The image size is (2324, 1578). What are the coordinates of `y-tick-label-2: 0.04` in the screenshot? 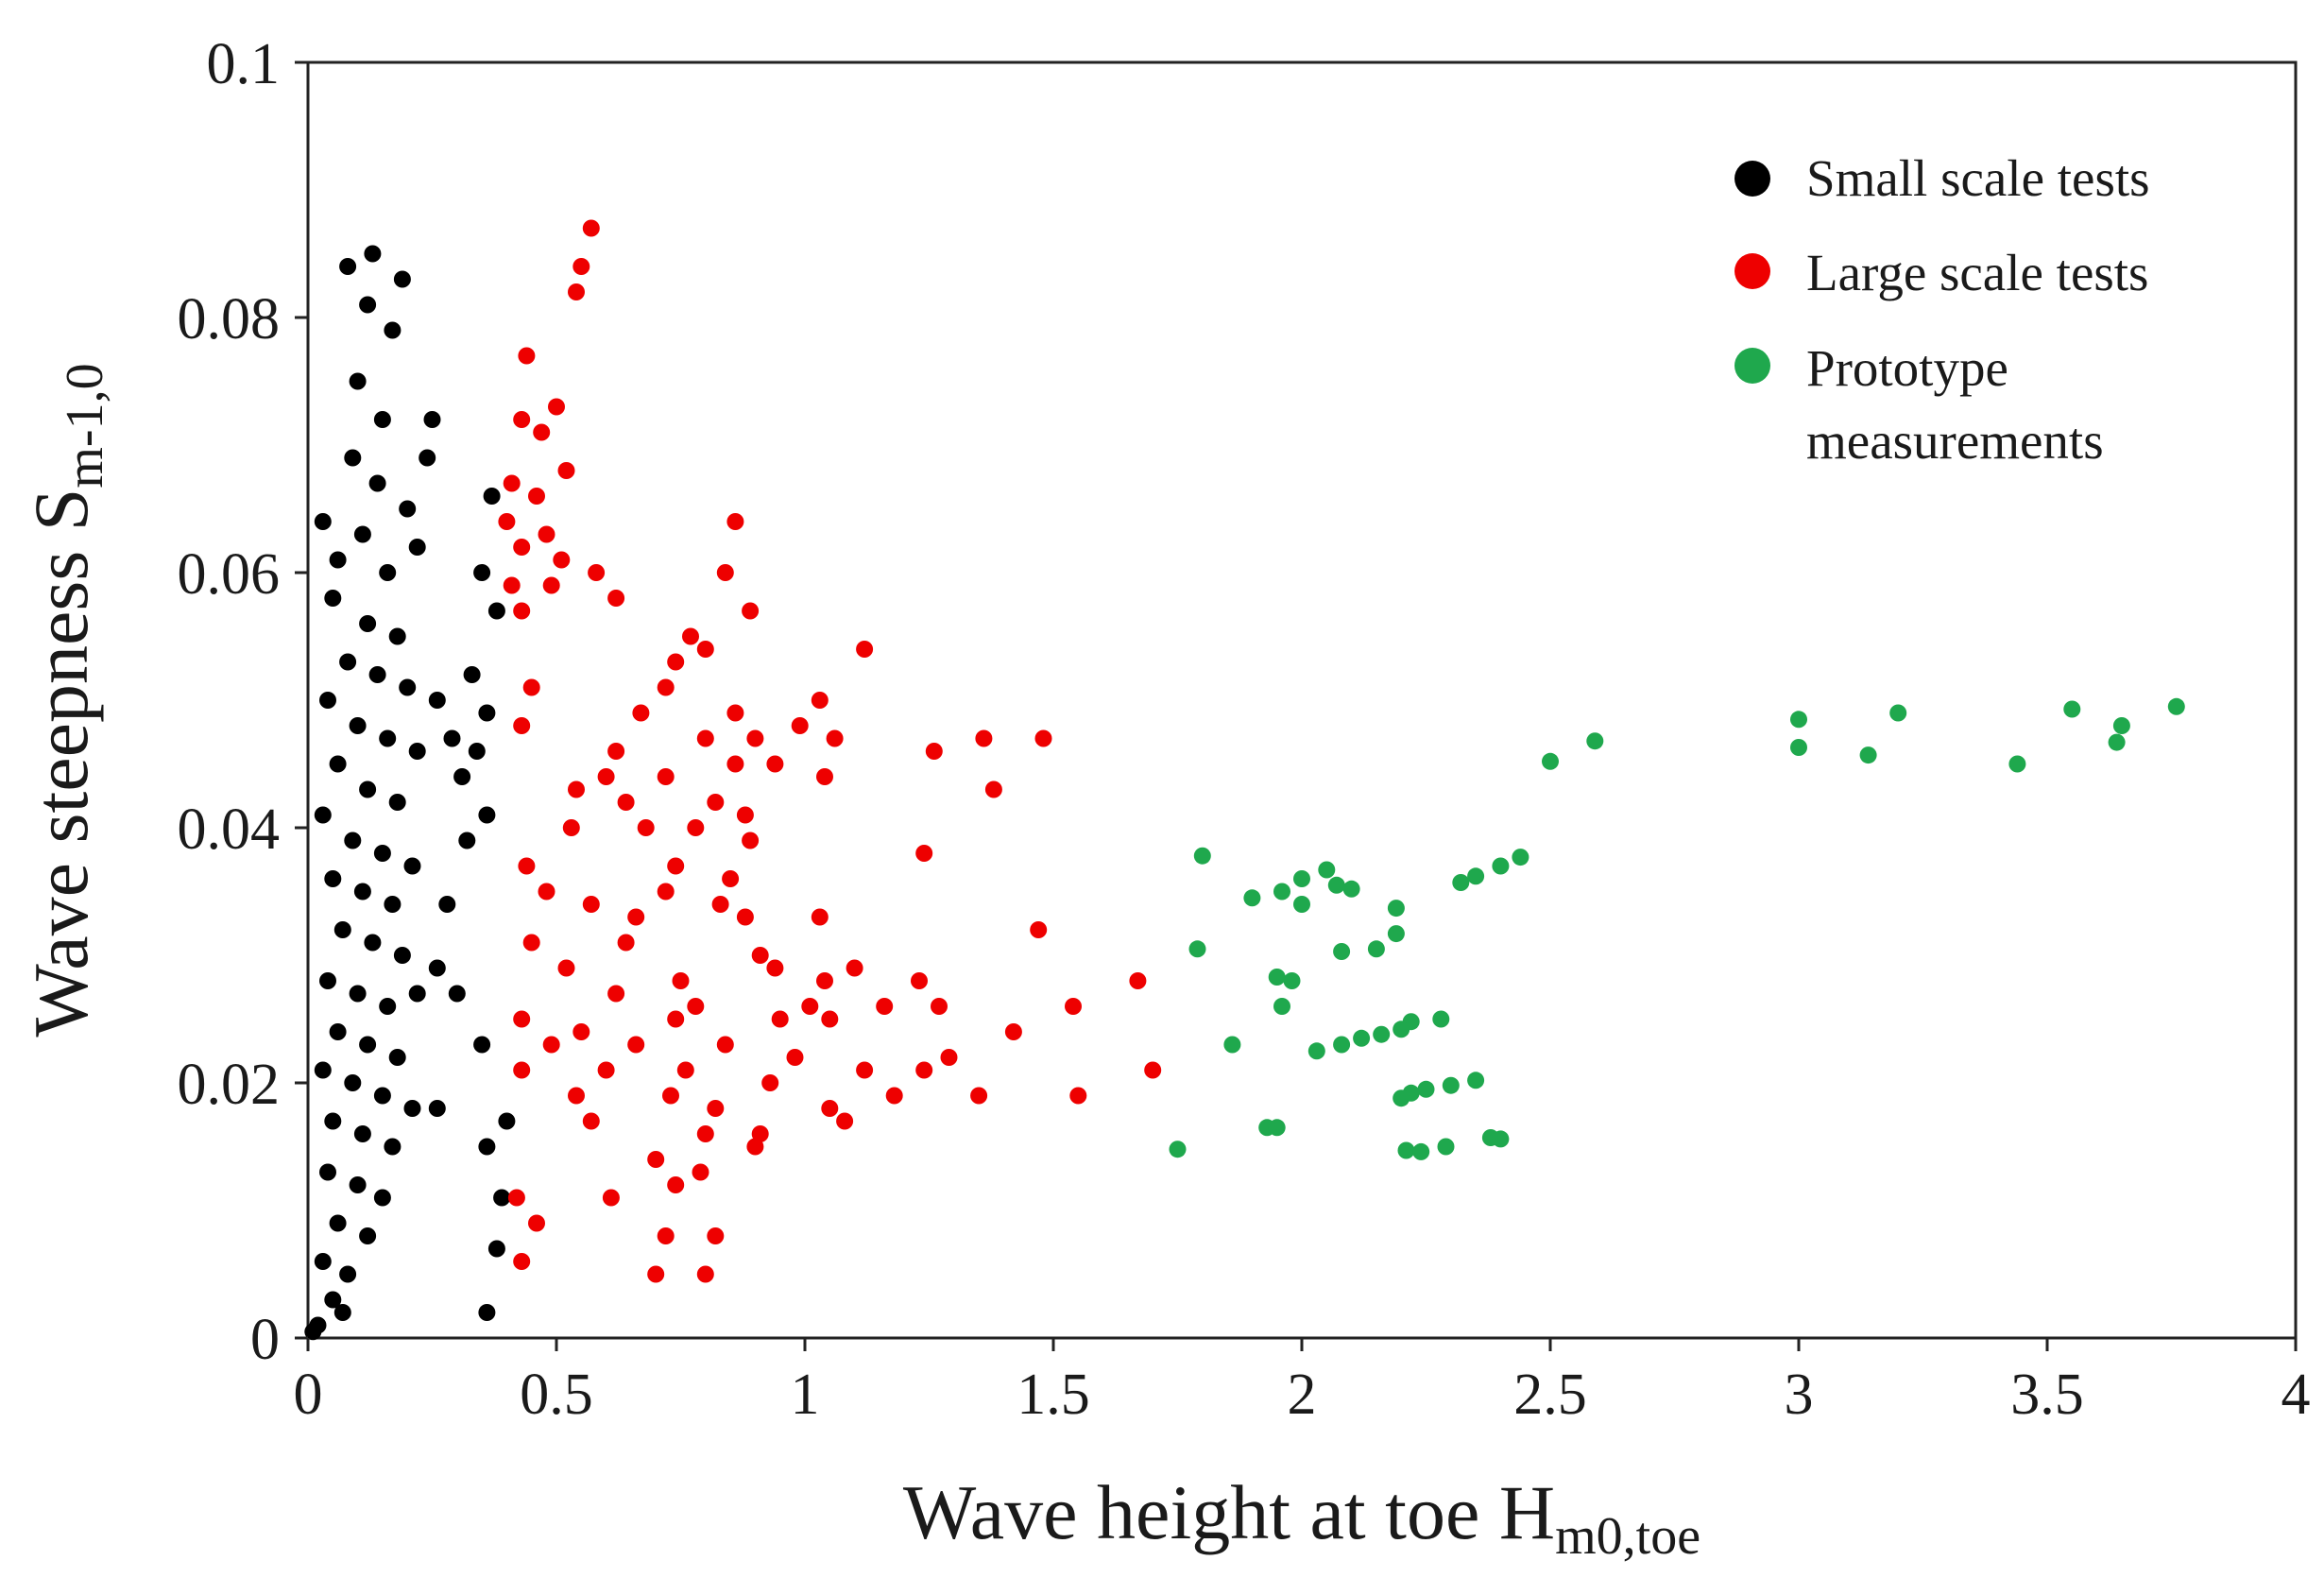 It's located at (229, 830).